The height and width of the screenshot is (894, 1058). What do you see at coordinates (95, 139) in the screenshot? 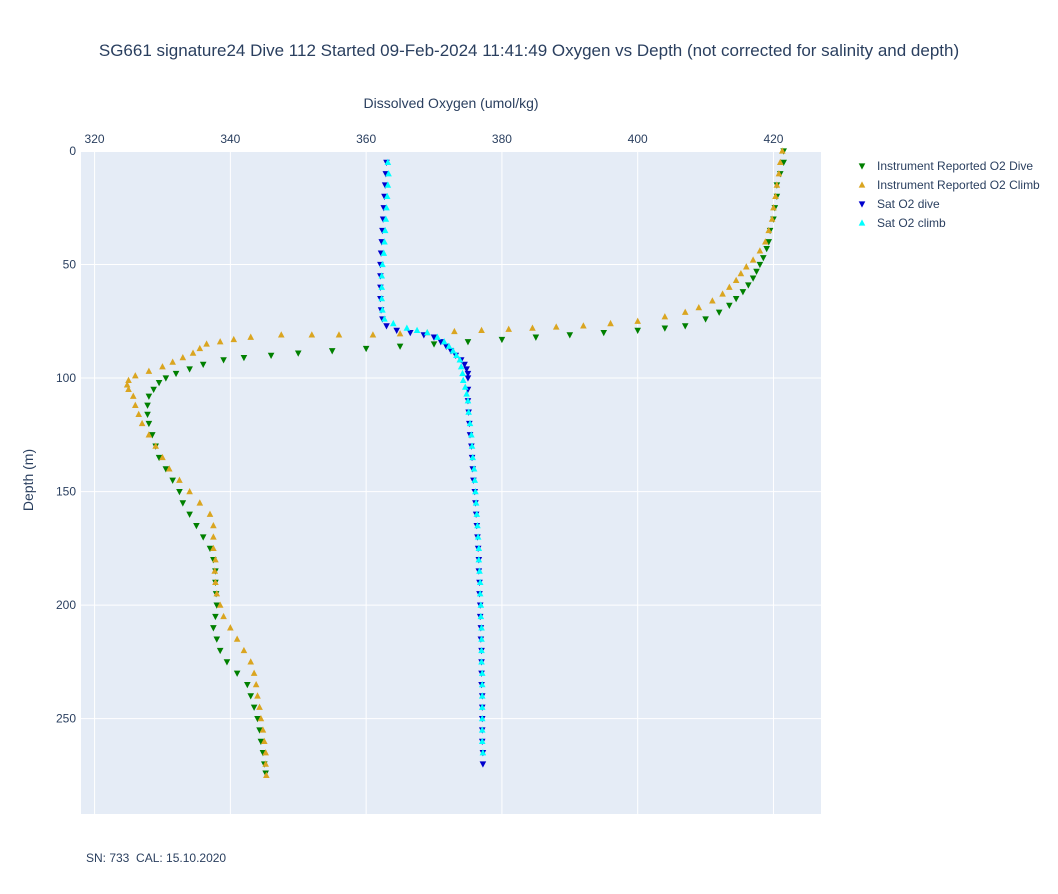
I see `x-tick-label: 320` at bounding box center [95, 139].